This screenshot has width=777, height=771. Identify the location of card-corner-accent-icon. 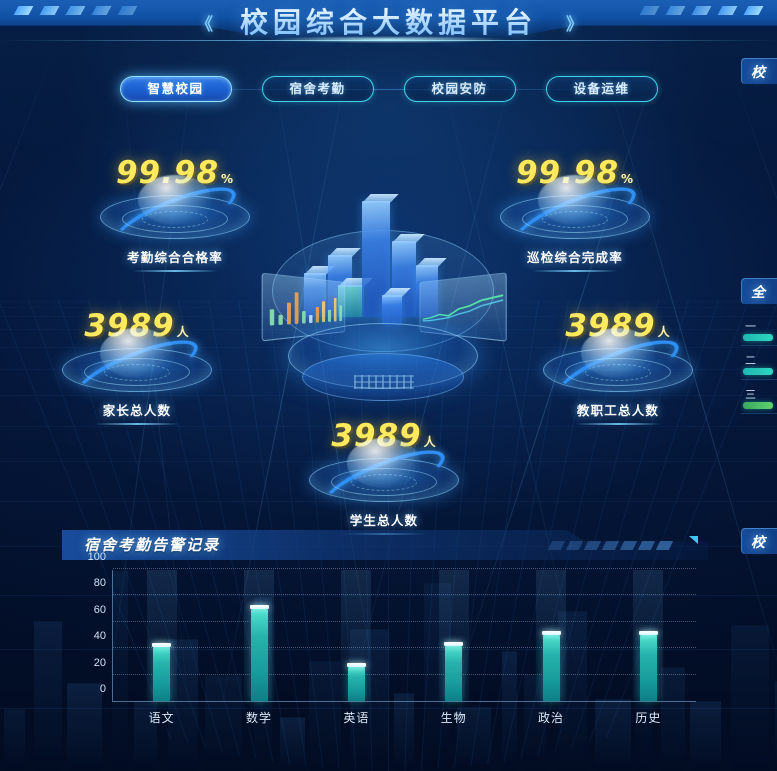
(693, 540).